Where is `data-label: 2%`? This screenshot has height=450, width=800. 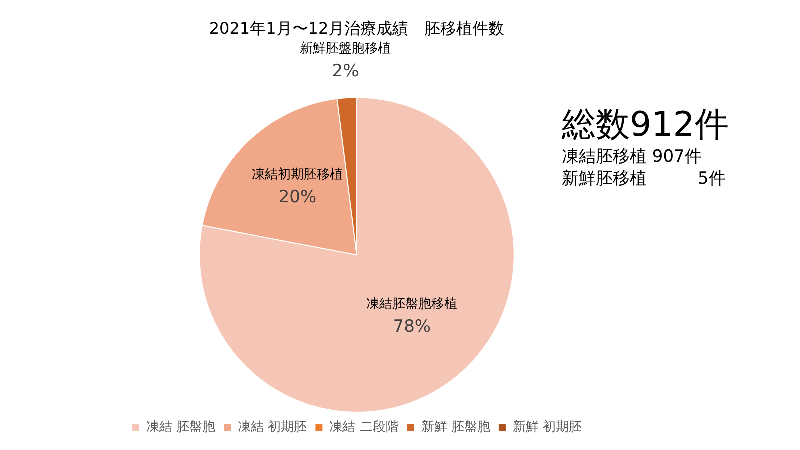 data-label: 2% is located at coordinates (346, 71).